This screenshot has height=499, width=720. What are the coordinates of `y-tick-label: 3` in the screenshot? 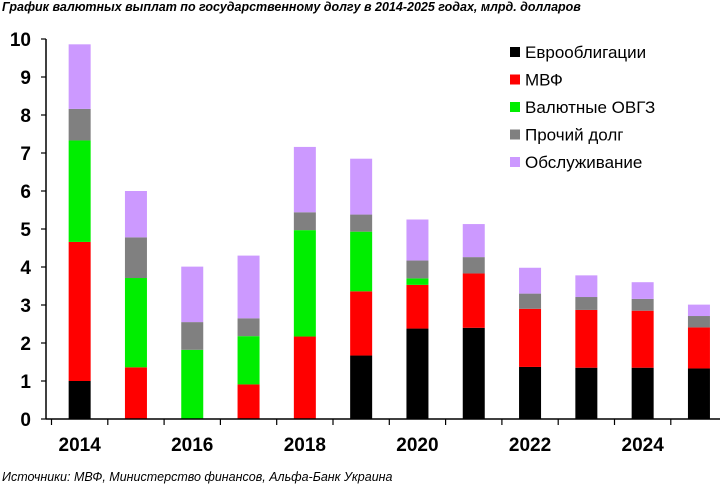 It's located at (25, 306).